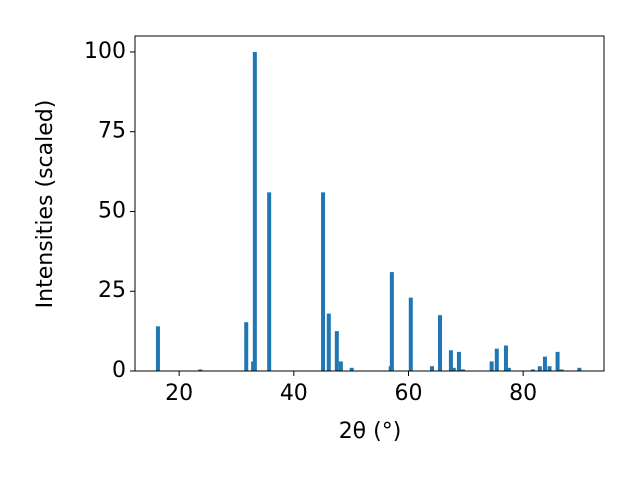 Image resolution: width=640 pixels, height=484 pixels. Describe the element at coordinates (523, 393) in the screenshot. I see `x-tick-label: 80` at that location.